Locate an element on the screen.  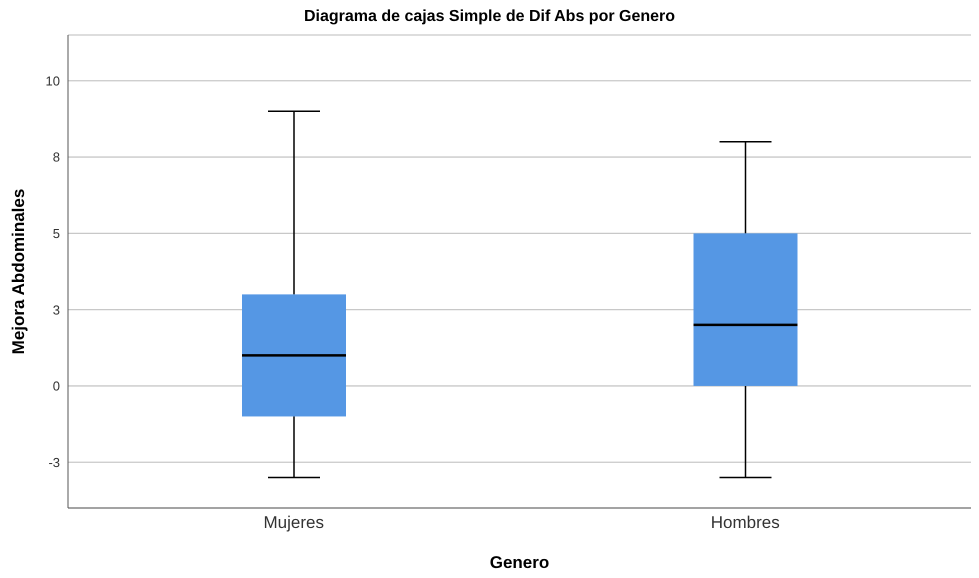
y-tick-label: 8 is located at coordinates (56, 157).